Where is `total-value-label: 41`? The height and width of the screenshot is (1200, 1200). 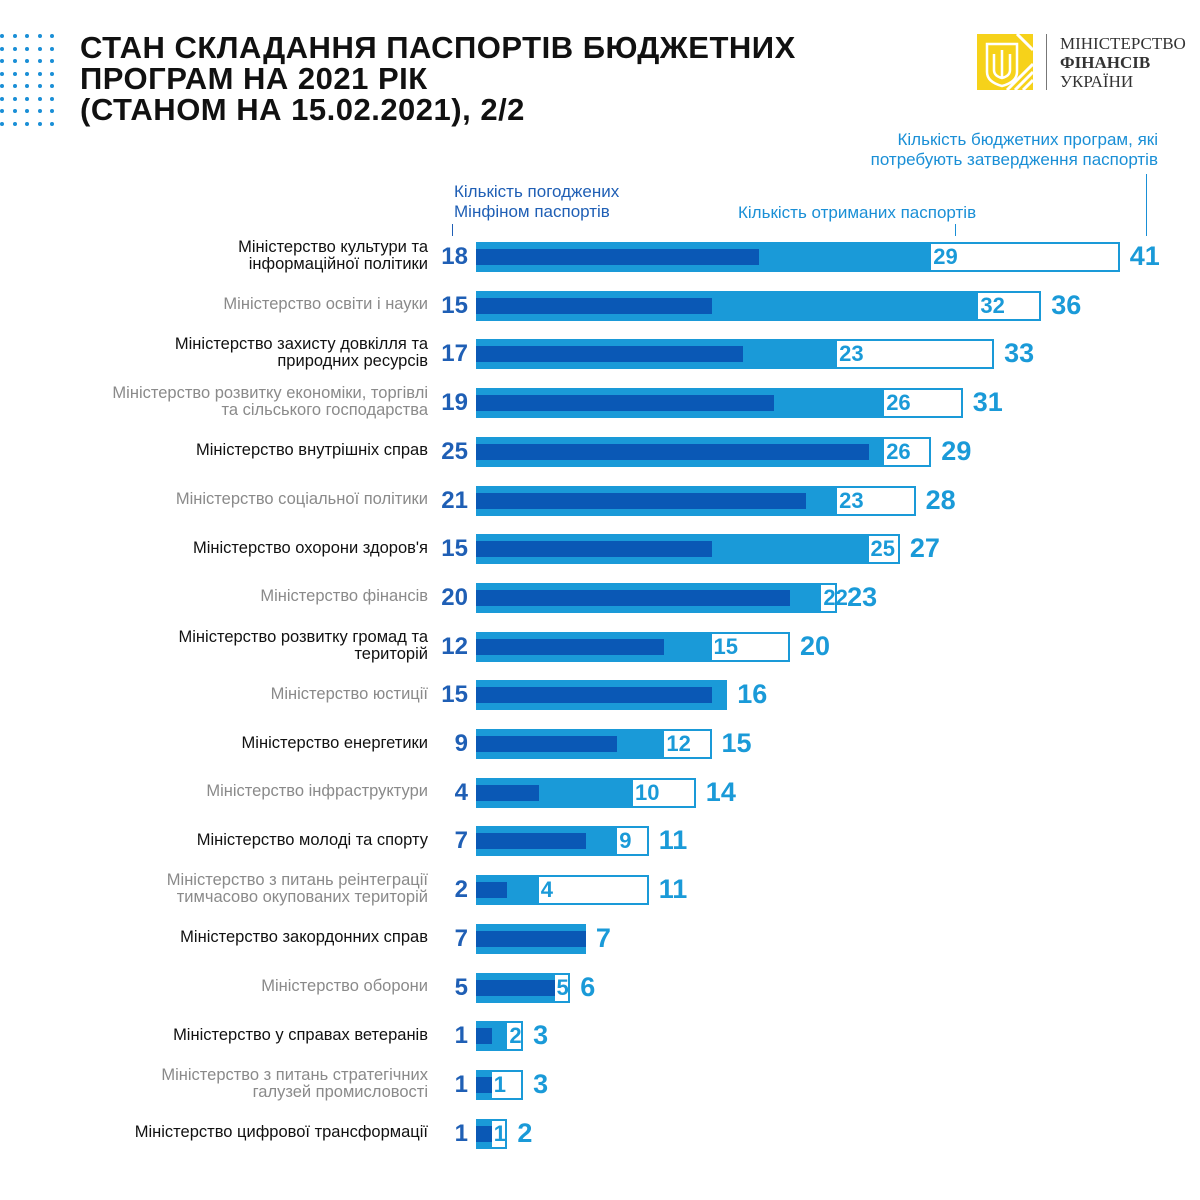
total-value-label: 41 is located at coordinates (1144, 256).